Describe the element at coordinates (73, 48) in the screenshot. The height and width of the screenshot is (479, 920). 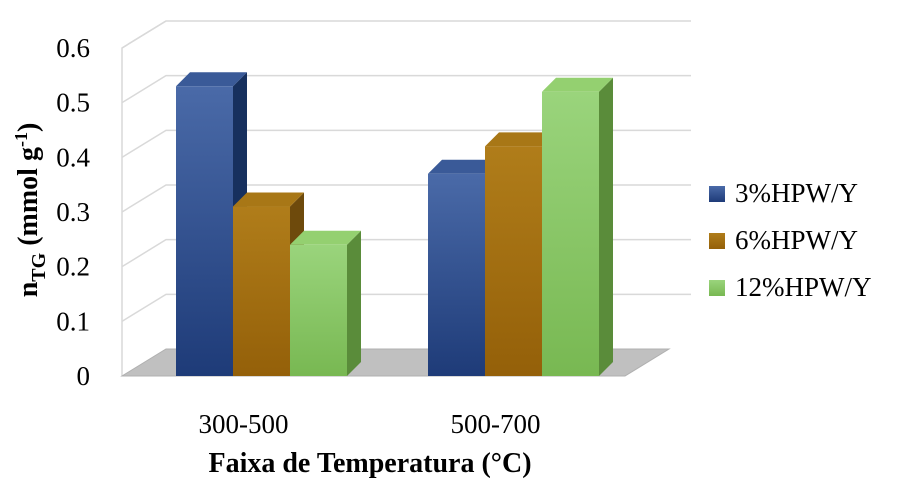
I see `y-tick-label: 0.6` at that location.